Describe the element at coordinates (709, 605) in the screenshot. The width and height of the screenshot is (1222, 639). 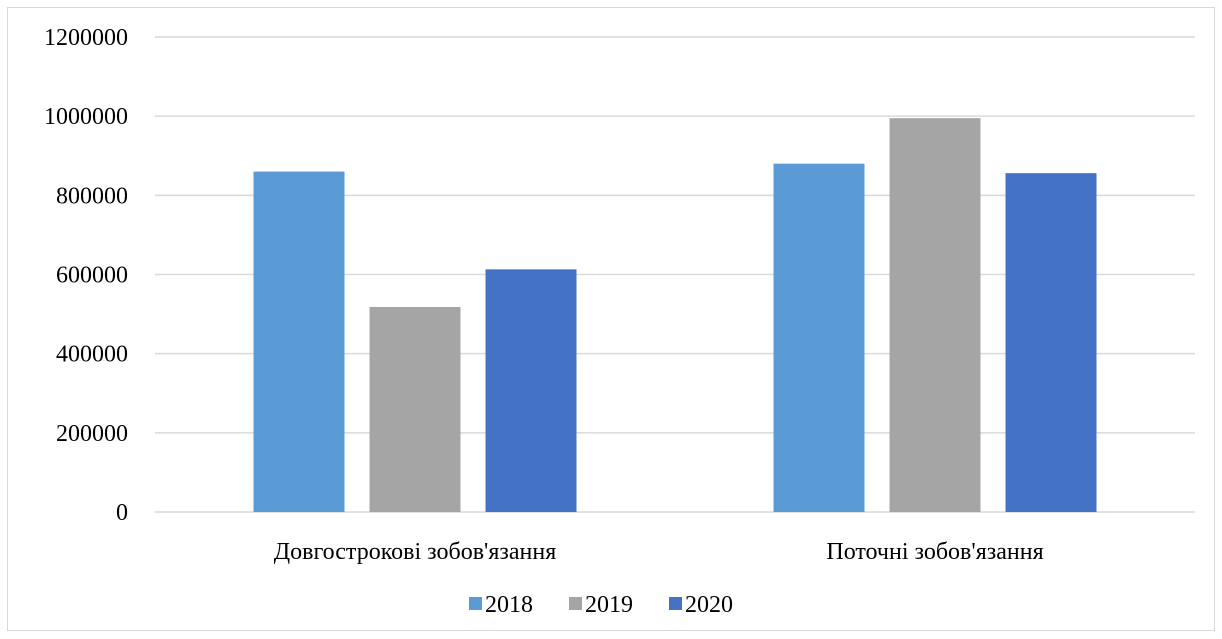
I see `legend-label: 2020` at that location.